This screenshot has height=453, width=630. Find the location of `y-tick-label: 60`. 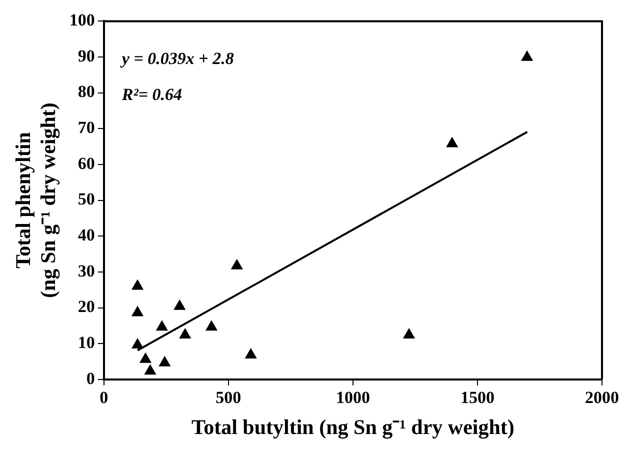

y-tick-label: 60 is located at coordinates (86, 163).